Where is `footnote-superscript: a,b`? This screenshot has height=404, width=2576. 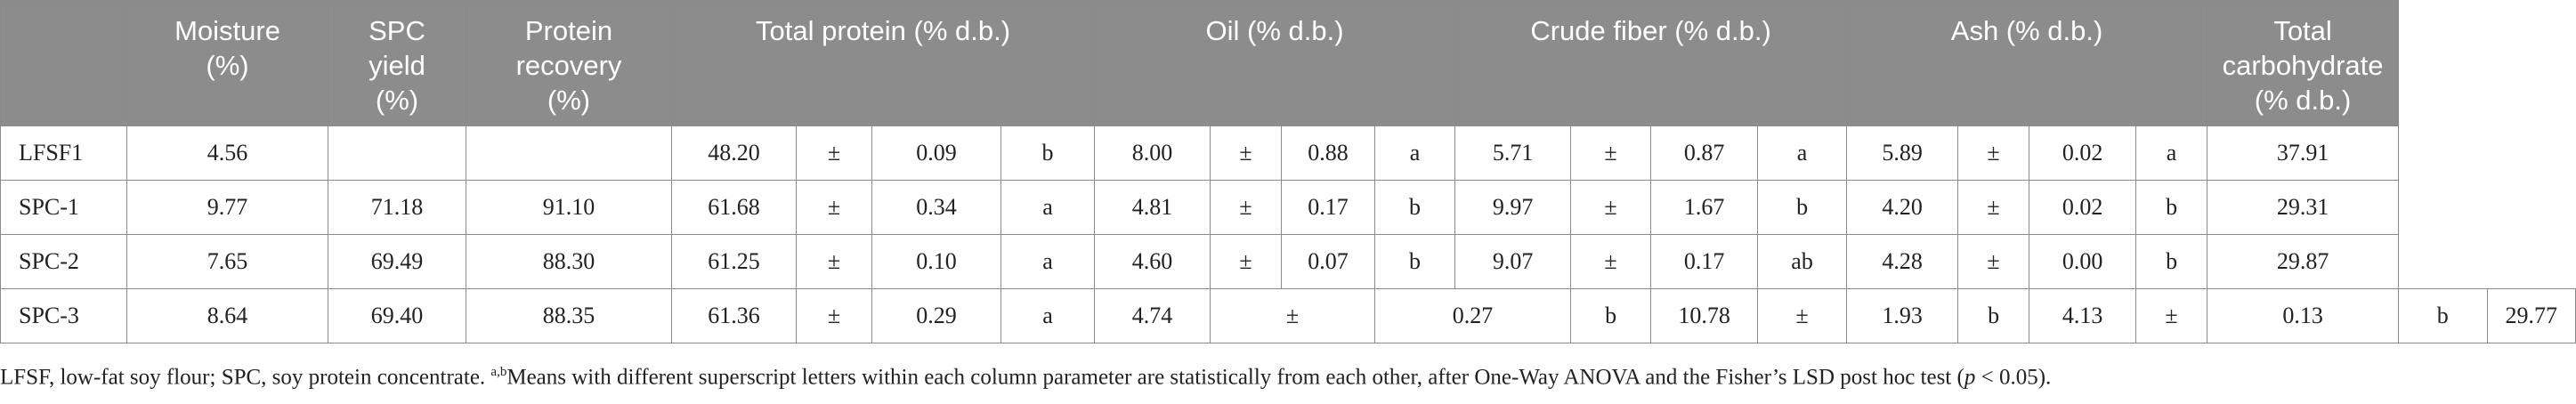
footnote-superscript: a,b is located at coordinates (498, 372).